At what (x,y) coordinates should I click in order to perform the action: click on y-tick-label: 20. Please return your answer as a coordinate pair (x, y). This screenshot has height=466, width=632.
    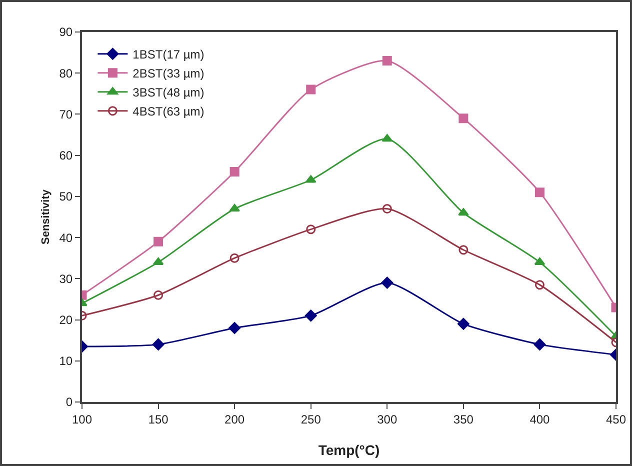
    Looking at the image, I should click on (66, 319).